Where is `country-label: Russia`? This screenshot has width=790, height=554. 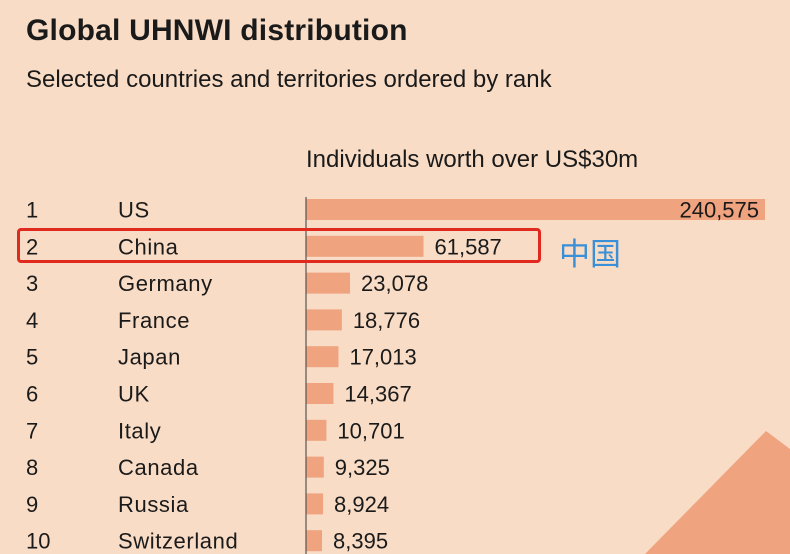 country-label: Russia is located at coordinates (153, 504).